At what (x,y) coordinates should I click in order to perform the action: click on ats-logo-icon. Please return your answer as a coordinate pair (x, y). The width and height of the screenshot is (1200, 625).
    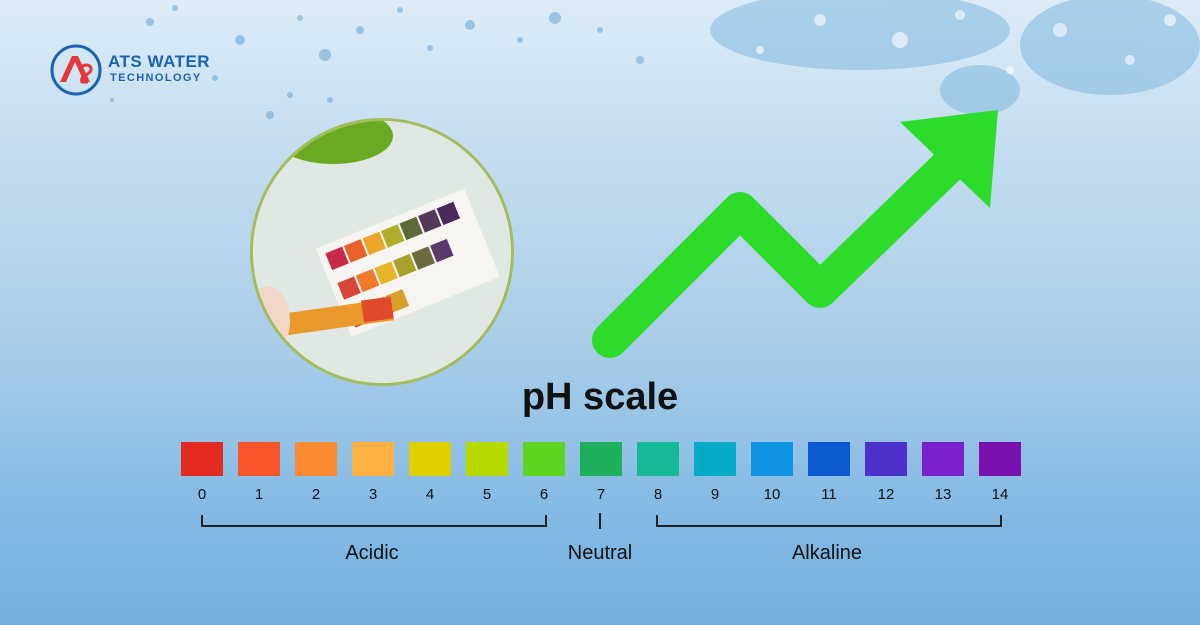
    Looking at the image, I should click on (76, 70).